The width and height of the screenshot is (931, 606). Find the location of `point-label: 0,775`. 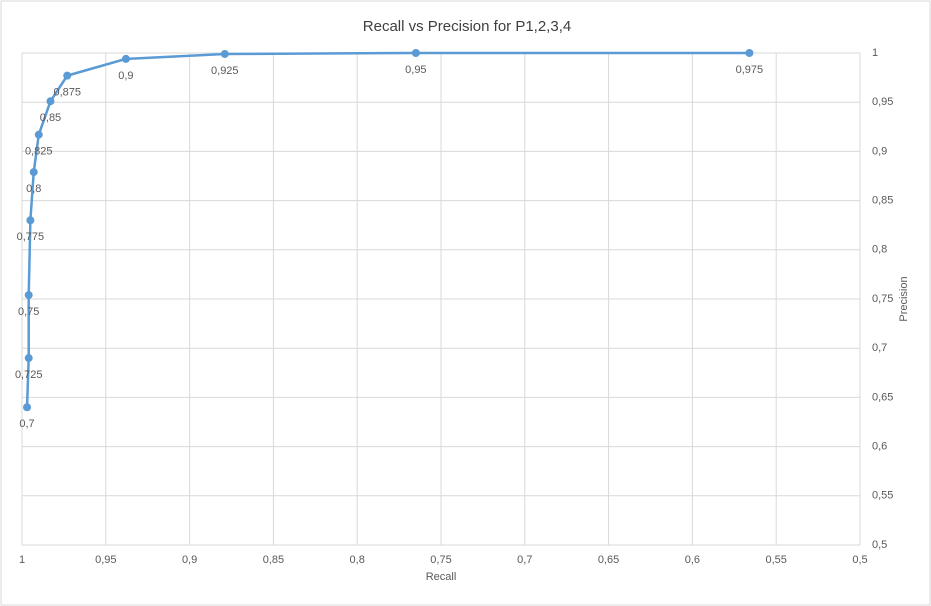

point-label: 0,775 is located at coordinates (31, 237).